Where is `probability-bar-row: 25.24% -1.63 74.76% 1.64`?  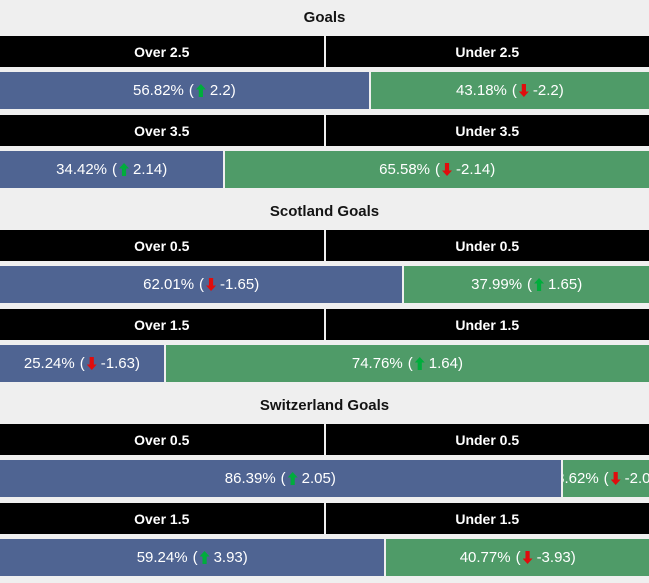 probability-bar-row: 25.24% -1.63 74.76% 1.64 is located at coordinates (324, 363).